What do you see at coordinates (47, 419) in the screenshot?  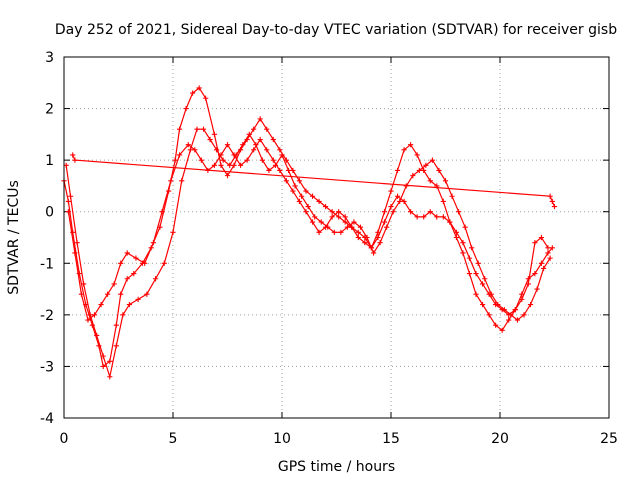 I see `y-tick-label: -4` at bounding box center [47, 419].